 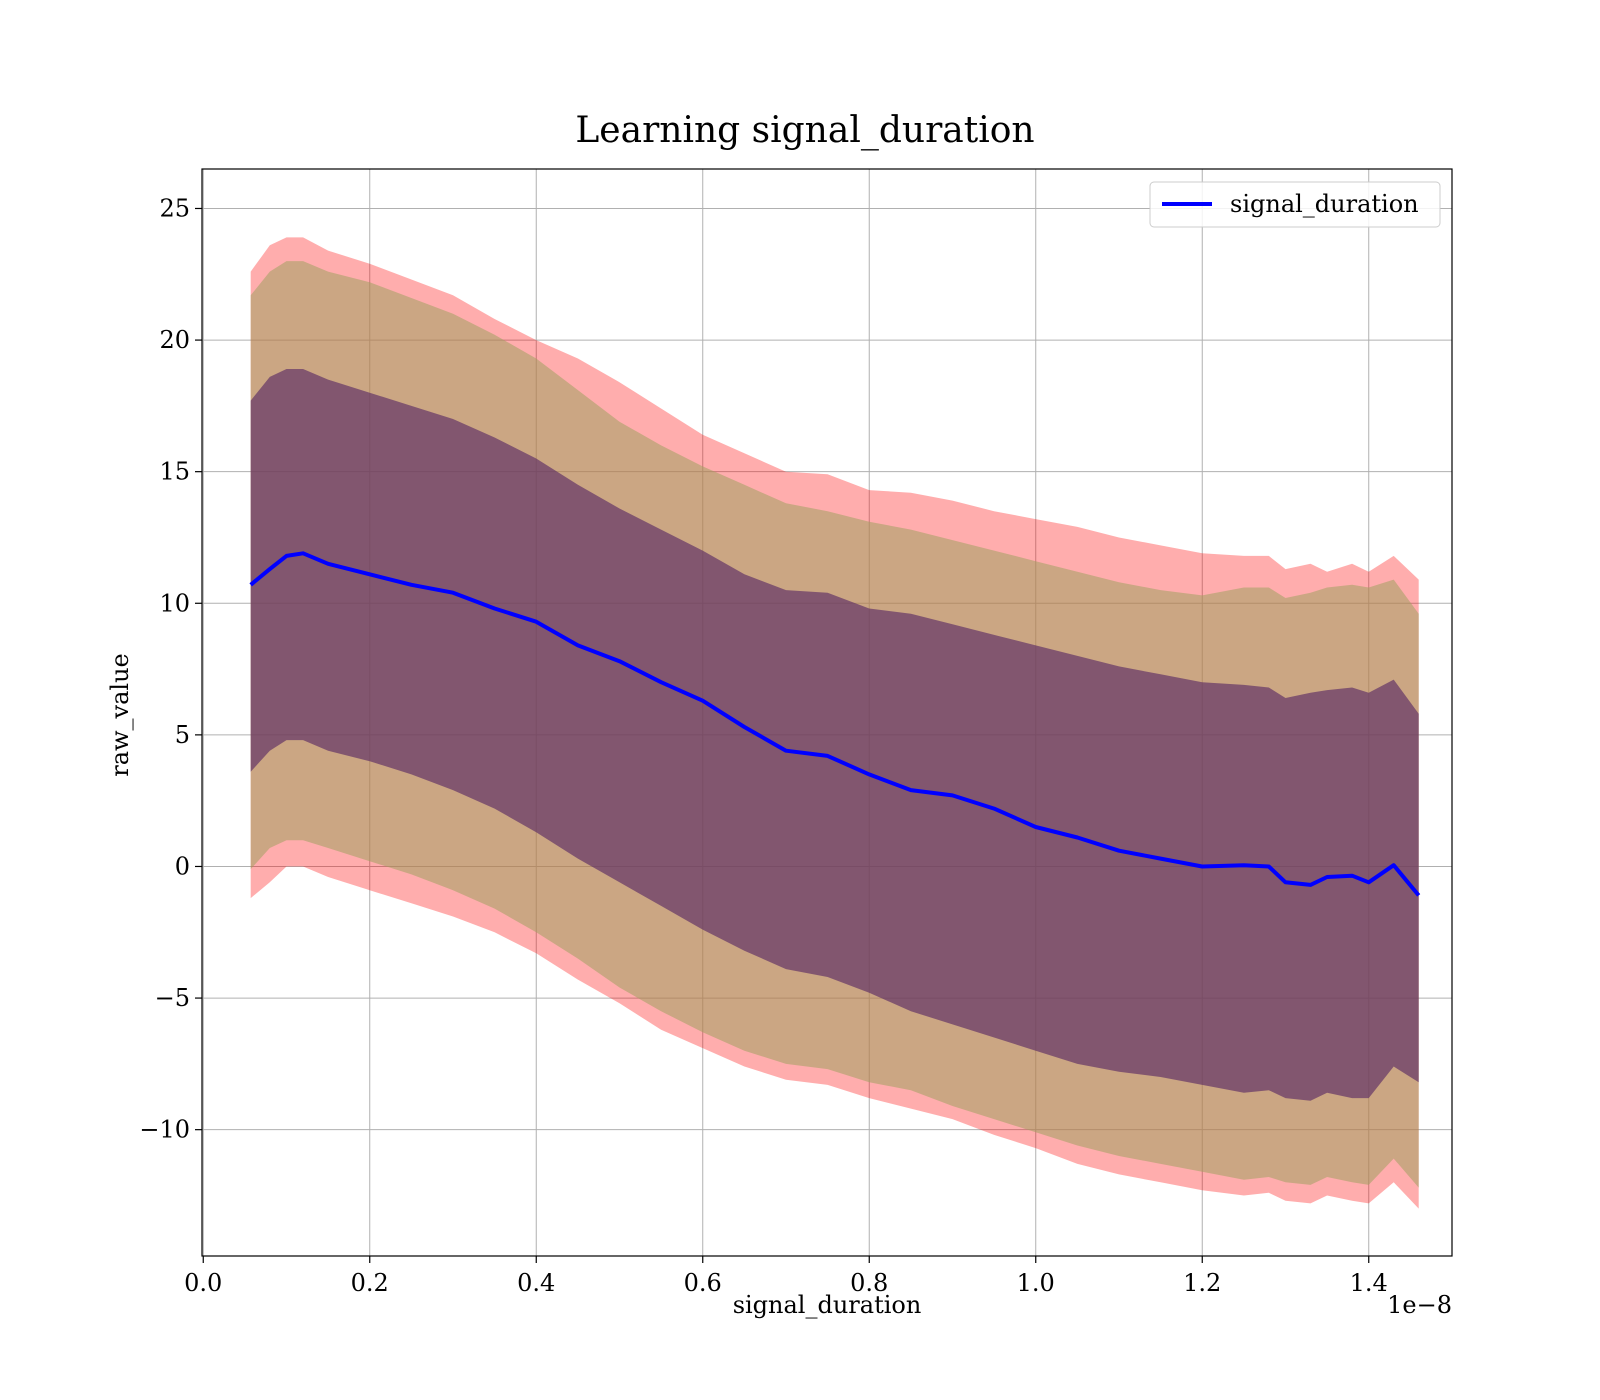 What do you see at coordinates (1202, 1283) in the screenshot?
I see `x-tick-label: 1.2` at bounding box center [1202, 1283].